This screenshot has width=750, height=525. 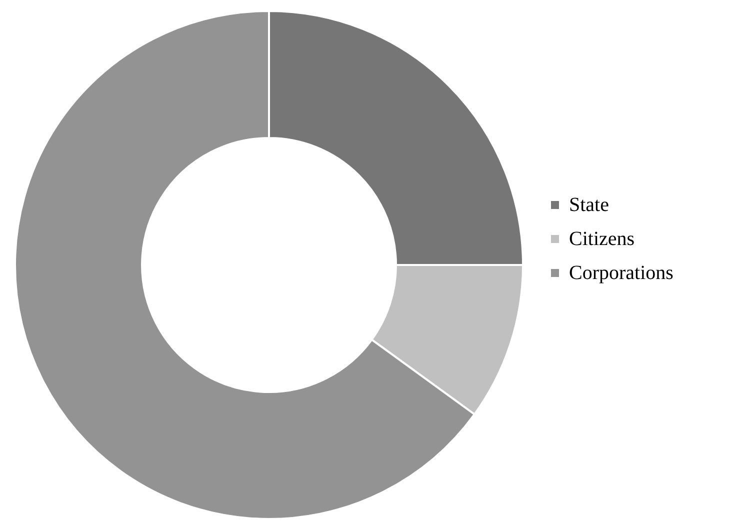 What do you see at coordinates (589, 205) in the screenshot?
I see `legend-label: State` at bounding box center [589, 205].